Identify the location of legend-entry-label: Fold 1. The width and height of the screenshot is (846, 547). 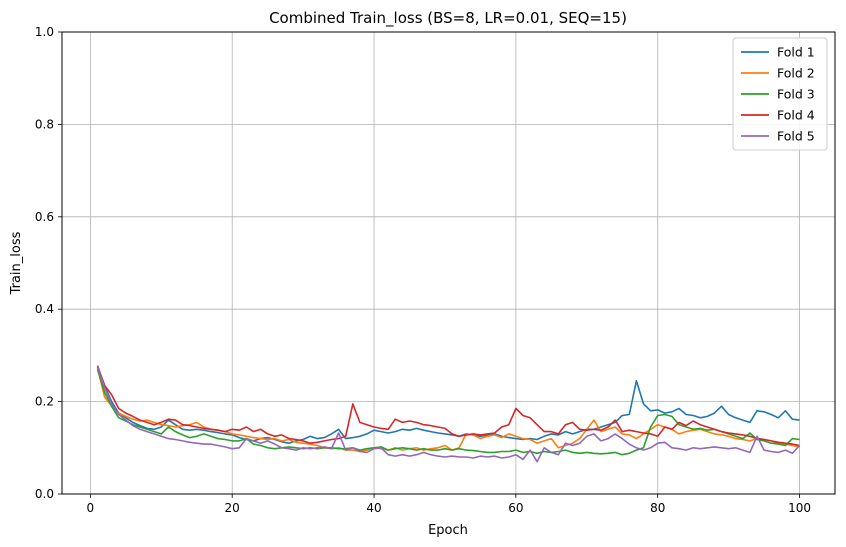
(796, 52).